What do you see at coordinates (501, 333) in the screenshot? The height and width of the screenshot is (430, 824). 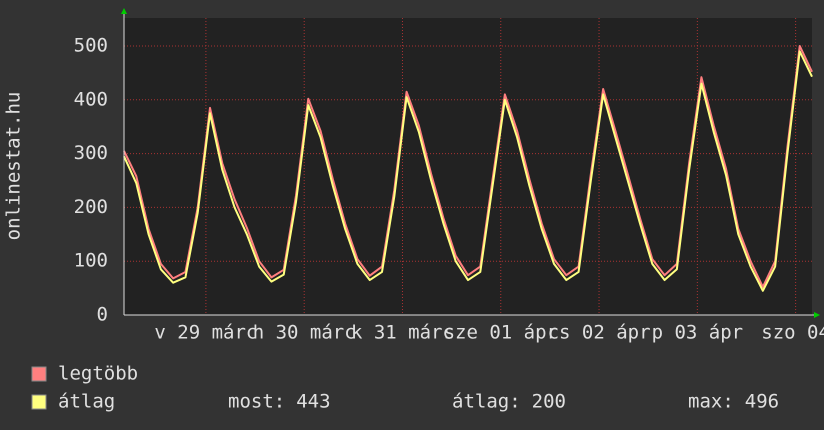 I see `x-tick-label: sze 01 ápr` at bounding box center [501, 333].